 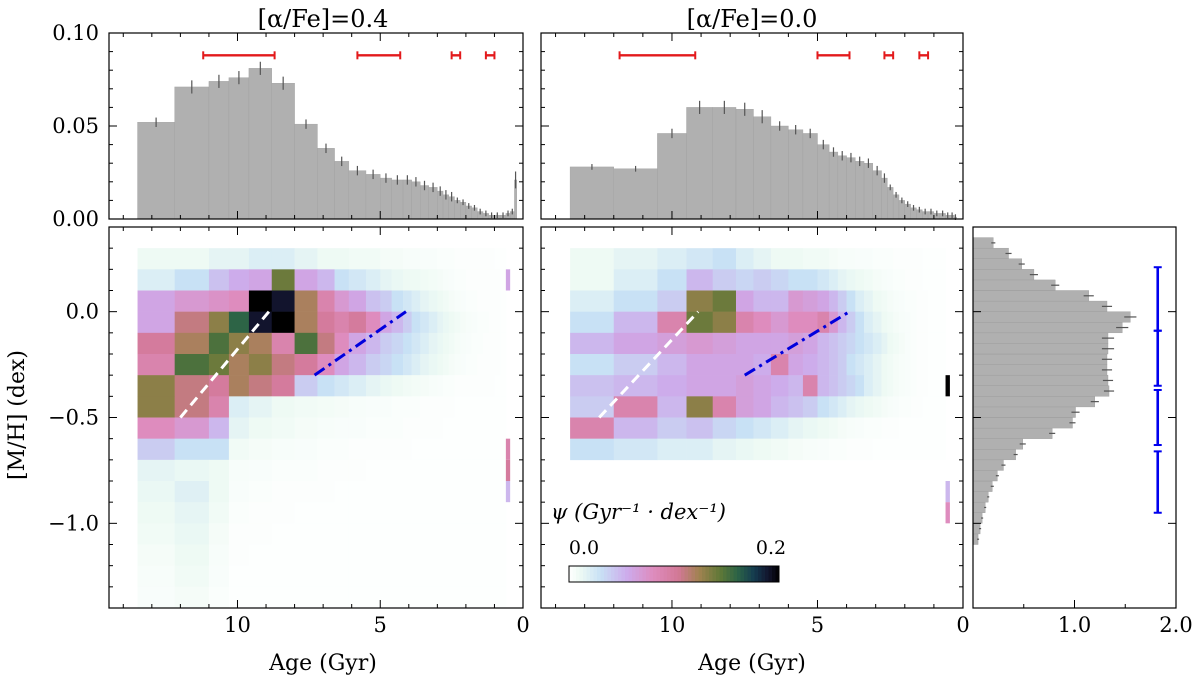 I want to click on colorbar-min-label: 0.0, so click(x=584, y=548).